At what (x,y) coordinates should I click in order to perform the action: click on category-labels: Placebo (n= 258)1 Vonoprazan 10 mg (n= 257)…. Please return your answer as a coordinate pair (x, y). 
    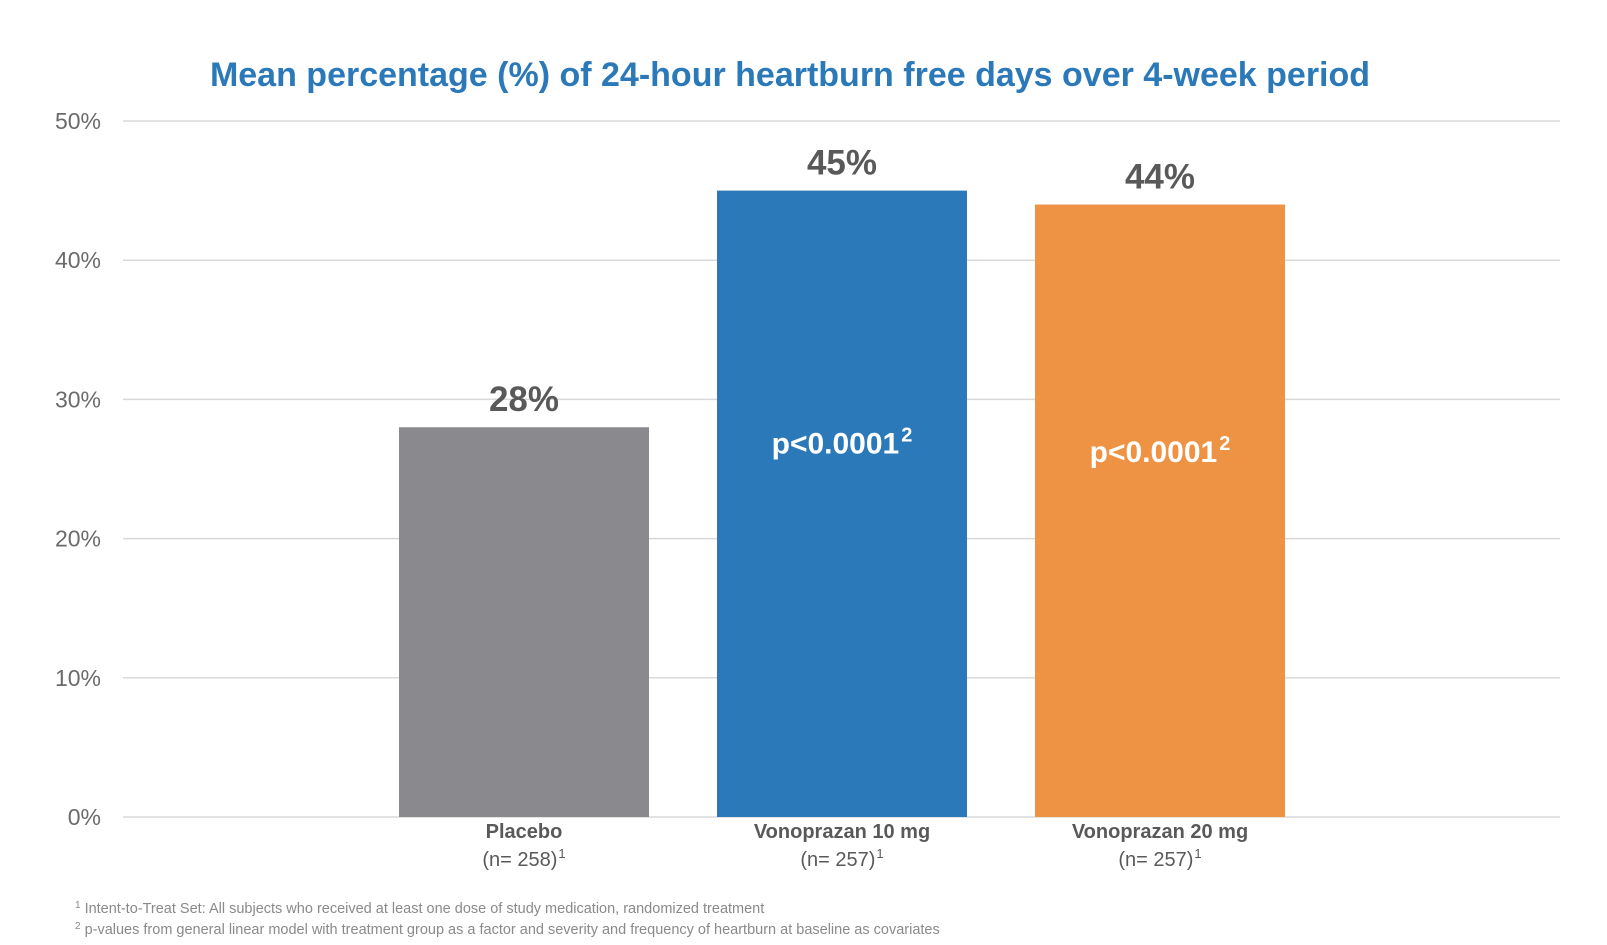
    Looking at the image, I should click on (865, 846).